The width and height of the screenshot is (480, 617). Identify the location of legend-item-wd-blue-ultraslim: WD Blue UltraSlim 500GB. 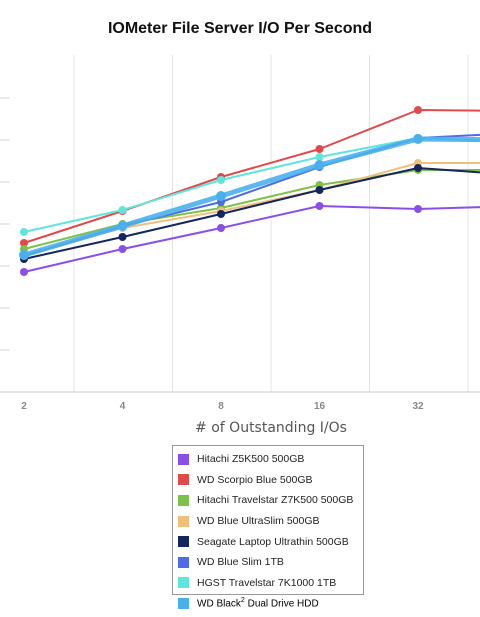
(268, 521).